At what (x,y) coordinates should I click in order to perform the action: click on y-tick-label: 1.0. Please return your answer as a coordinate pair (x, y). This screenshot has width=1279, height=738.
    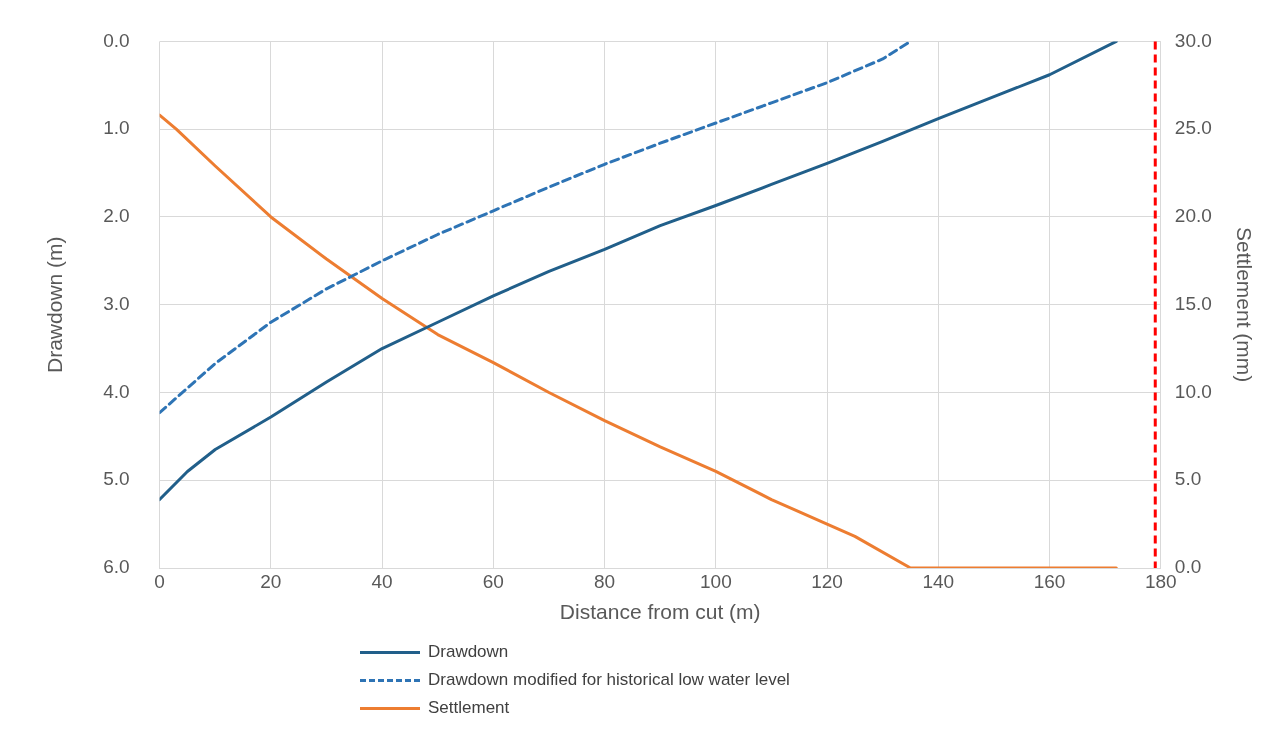
    Looking at the image, I should click on (116, 128).